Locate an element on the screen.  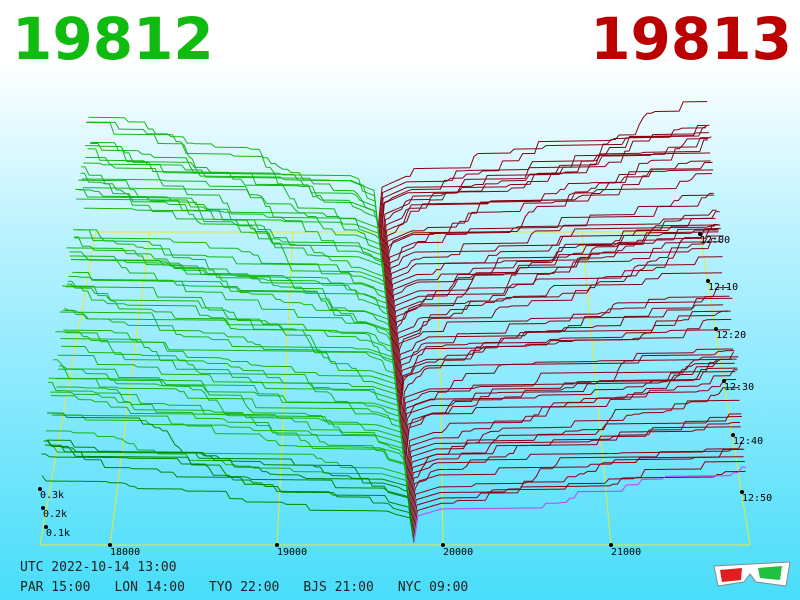
clock: BJS 21:00 is located at coordinates (338, 587).